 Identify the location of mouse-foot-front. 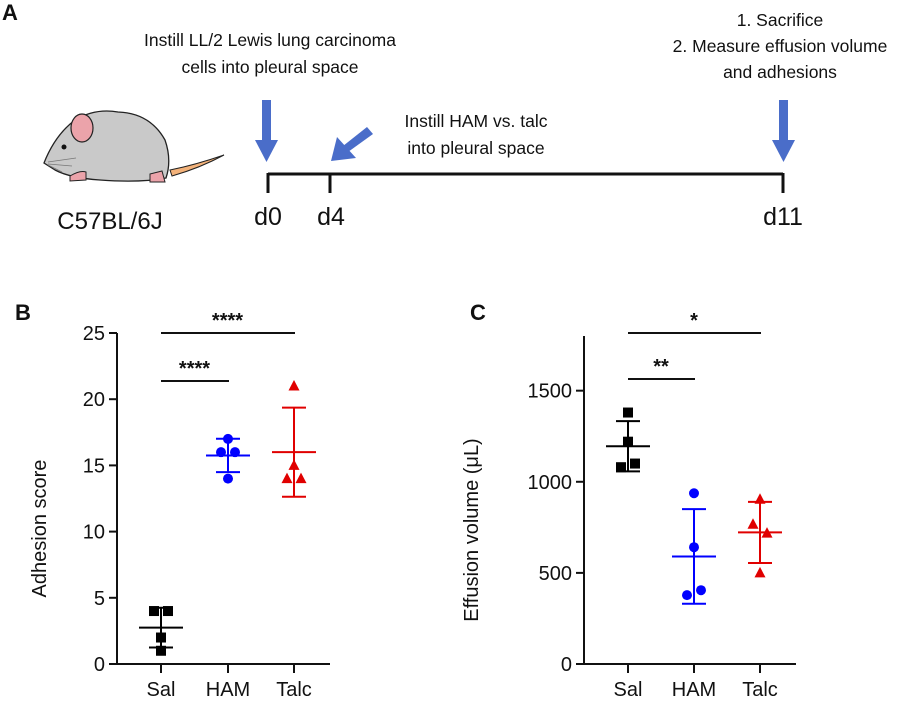
(78, 176).